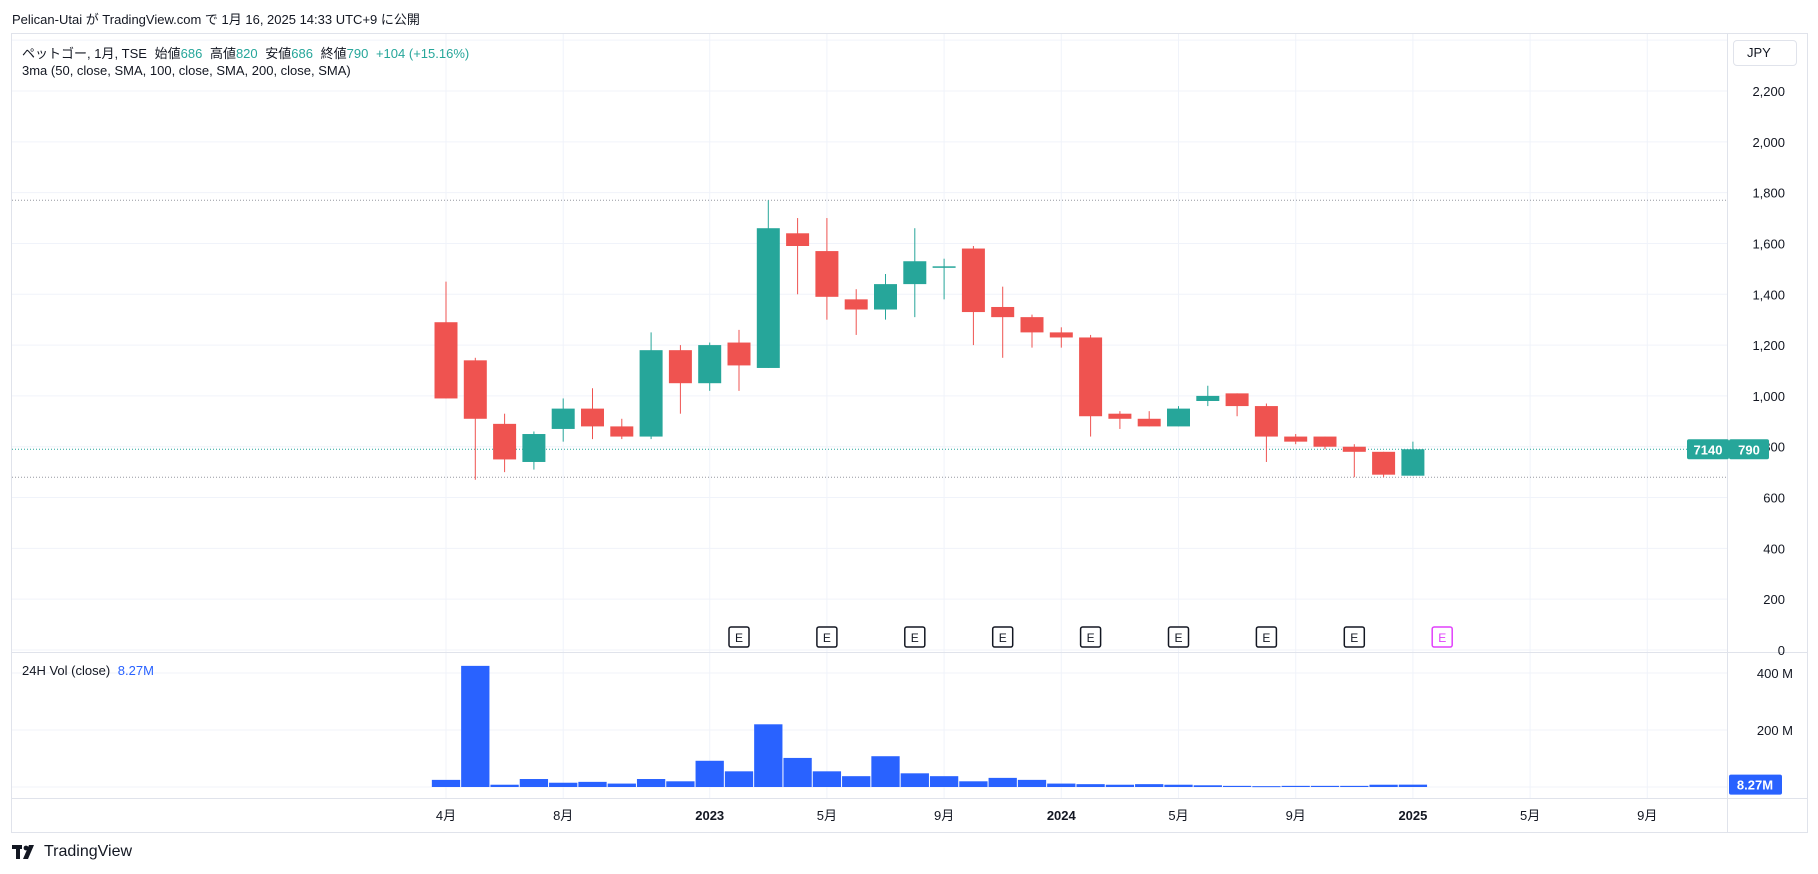 This screenshot has width=1818, height=874. What do you see at coordinates (1781, 650) in the screenshot?
I see `price-tick-label: 0` at bounding box center [1781, 650].